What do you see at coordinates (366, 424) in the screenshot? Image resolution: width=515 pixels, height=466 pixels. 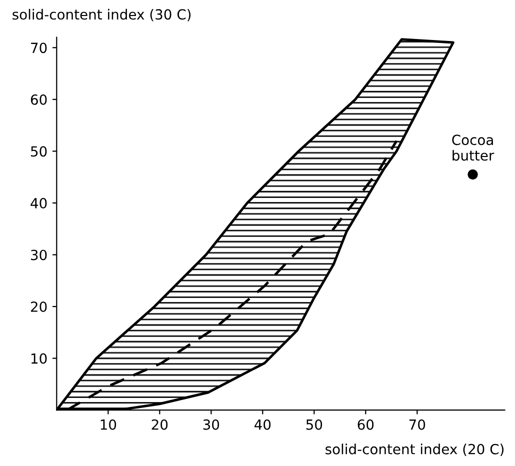 I see `x-tick-label: 60` at bounding box center [366, 424].